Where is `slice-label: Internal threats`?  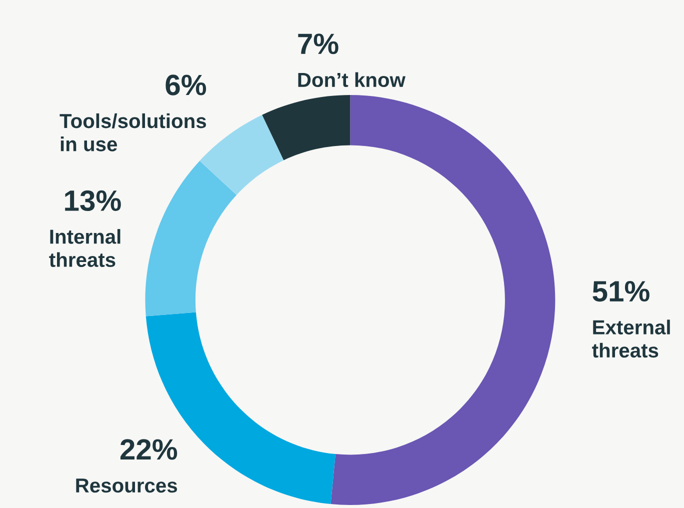
slice-label: Internal threats is located at coordinates (84, 248).